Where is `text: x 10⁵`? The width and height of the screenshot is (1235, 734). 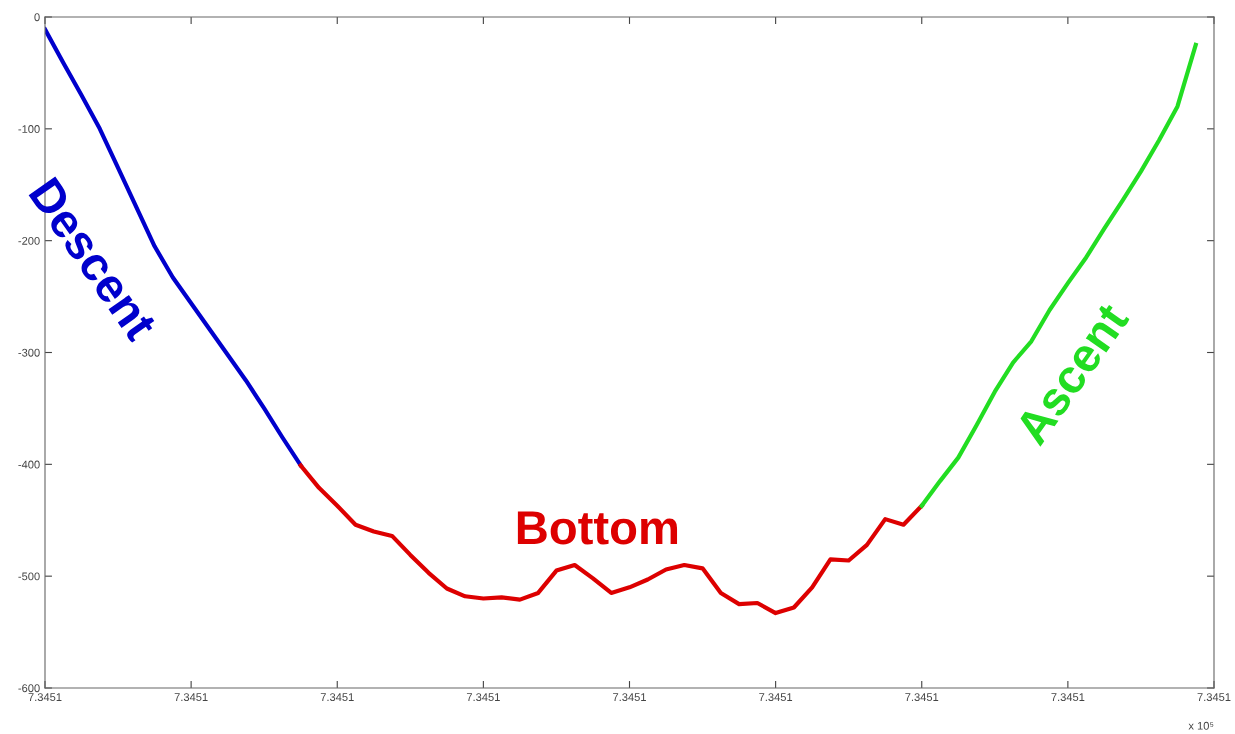
text: x 10⁵ is located at coordinates (1201, 725).